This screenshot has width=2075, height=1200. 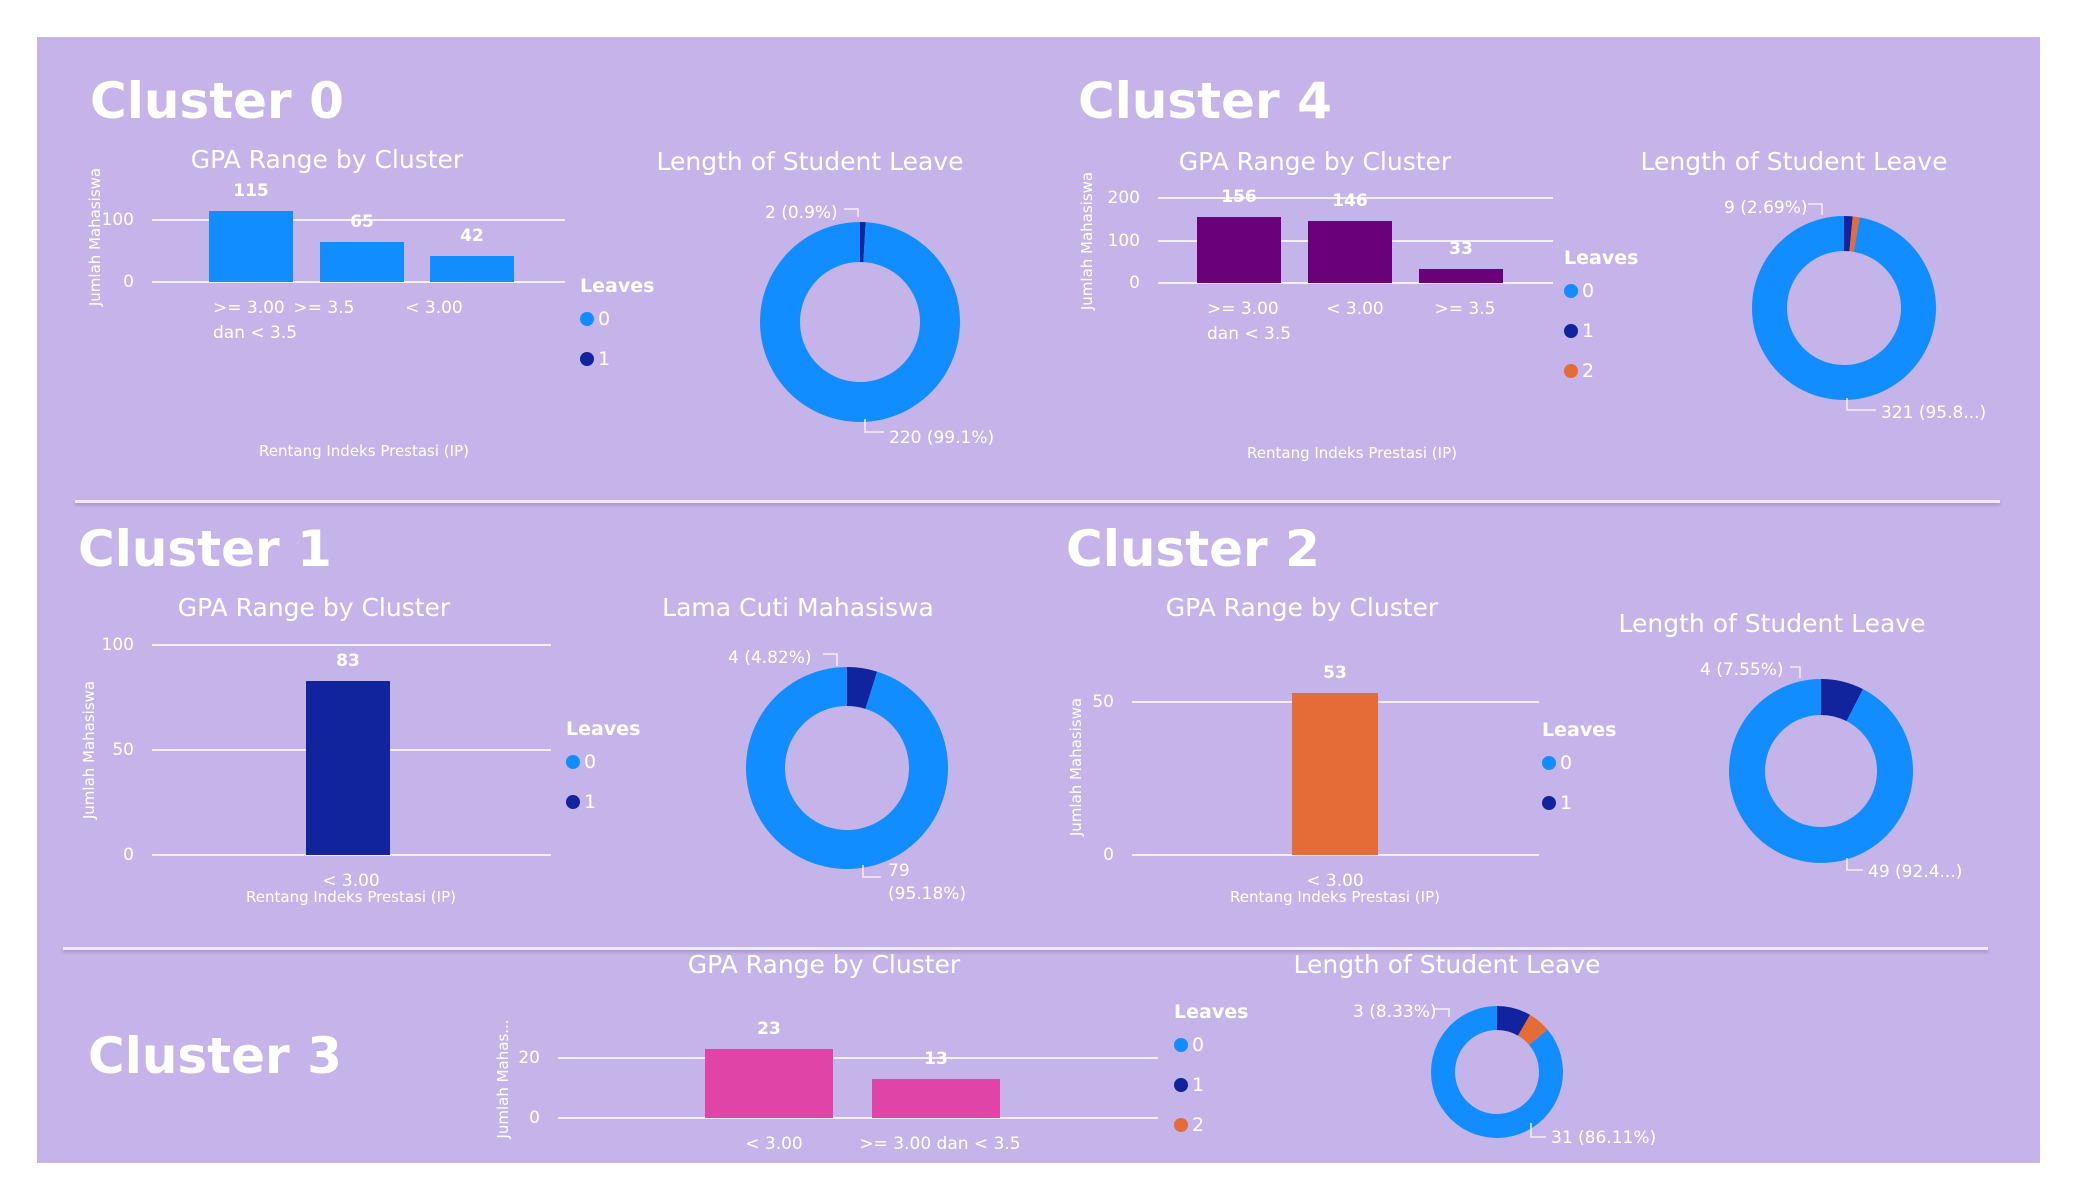 I want to click on slice-label: 79 (95.18%), so click(x=927, y=883).